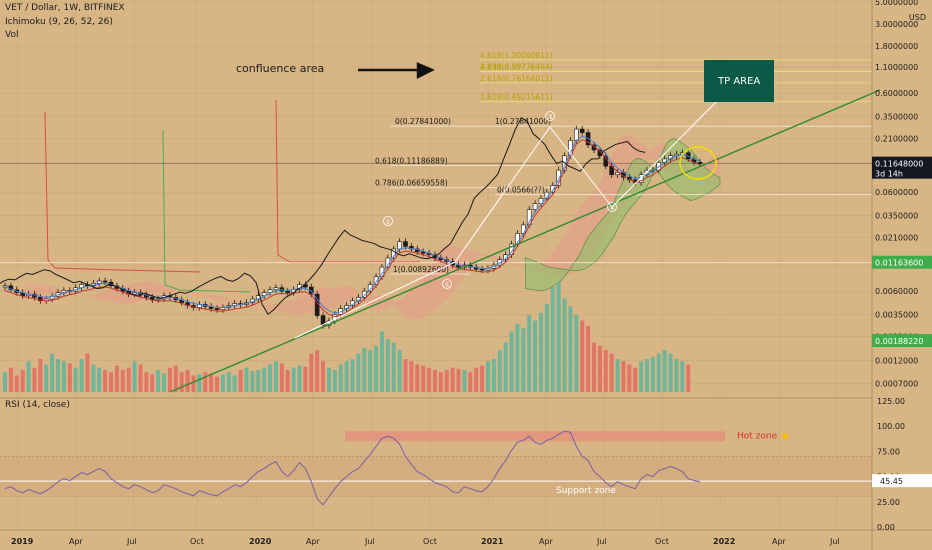 This screenshot has width=932, height=550. What do you see at coordinates (896, 215) in the screenshot?
I see `price-axis-tick-label: 0.0350000` at bounding box center [896, 215].